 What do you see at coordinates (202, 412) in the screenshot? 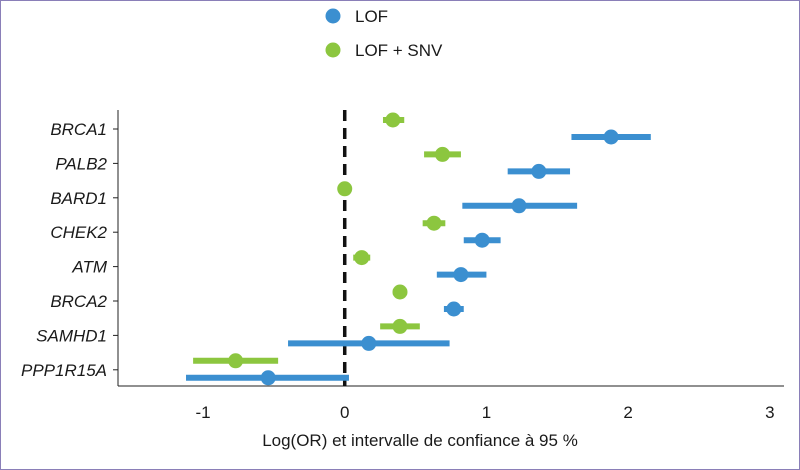
I see `x-tick-label: -1` at bounding box center [202, 412].